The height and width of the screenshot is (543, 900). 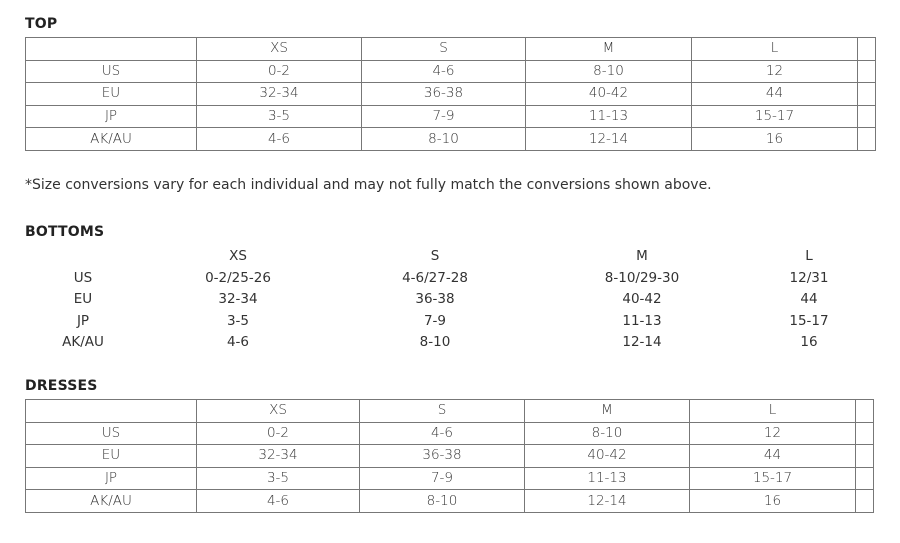 I want to click on top-section-title: TOP, so click(x=41, y=24).